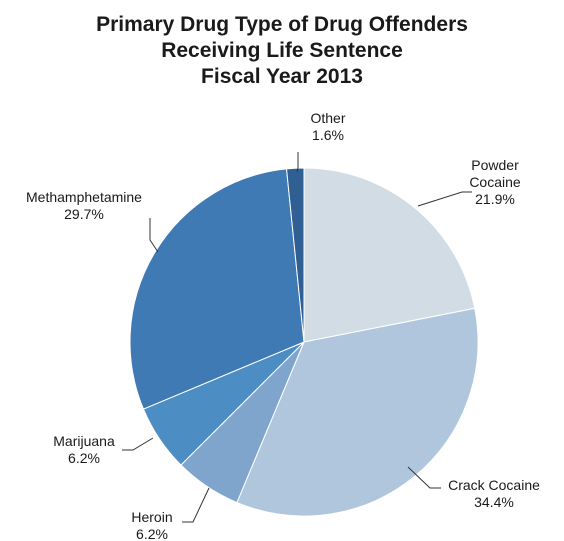  I want to click on slice-label-name: Powder, so click(495, 165).